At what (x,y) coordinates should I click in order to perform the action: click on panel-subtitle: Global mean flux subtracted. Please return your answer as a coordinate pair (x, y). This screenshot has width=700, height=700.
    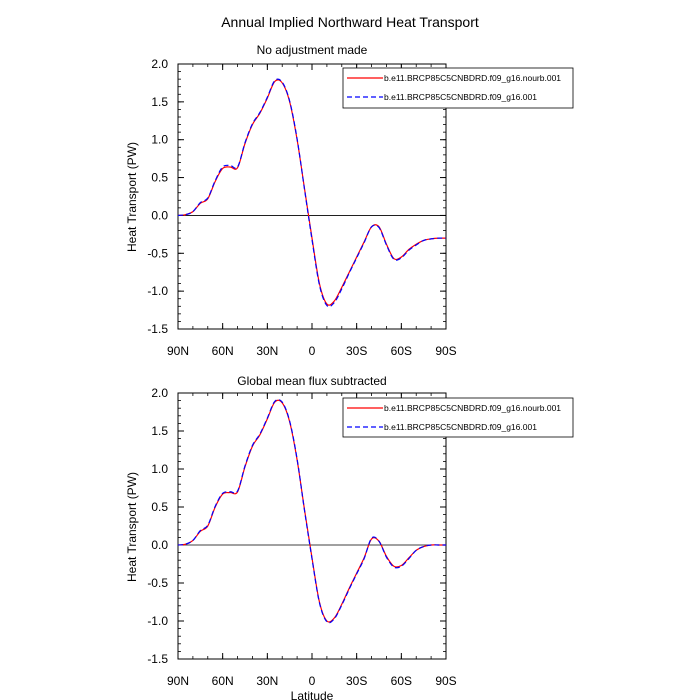
    Looking at the image, I should click on (311, 381).